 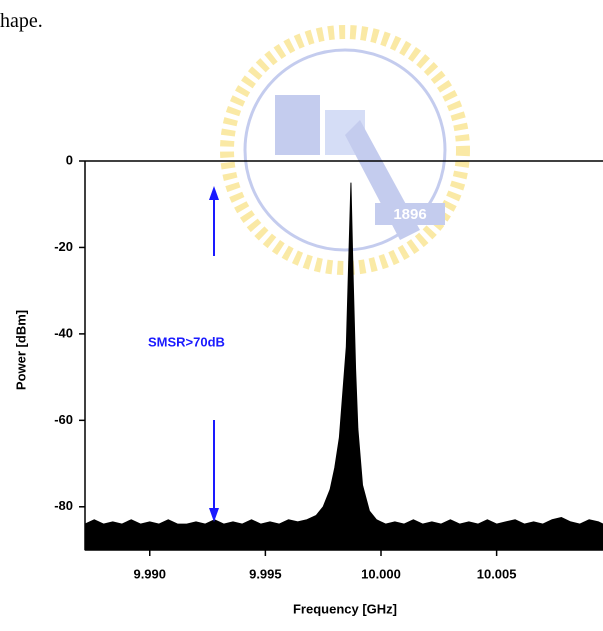 I want to click on document-text: hape., so click(x=21, y=21).